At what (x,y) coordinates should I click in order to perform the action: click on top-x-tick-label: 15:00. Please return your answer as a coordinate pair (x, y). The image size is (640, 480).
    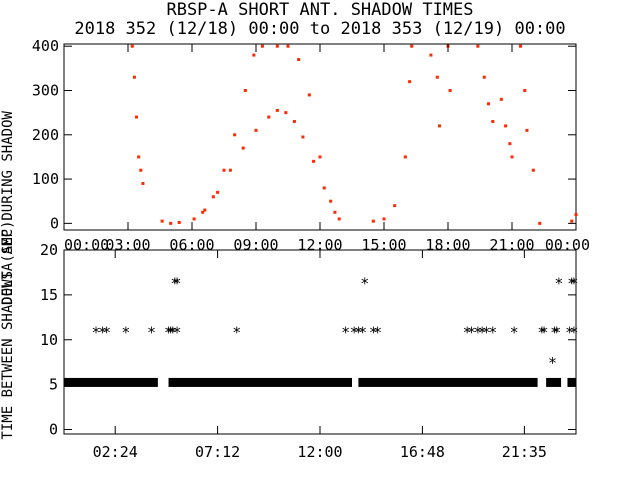
    Looking at the image, I should click on (383, 245).